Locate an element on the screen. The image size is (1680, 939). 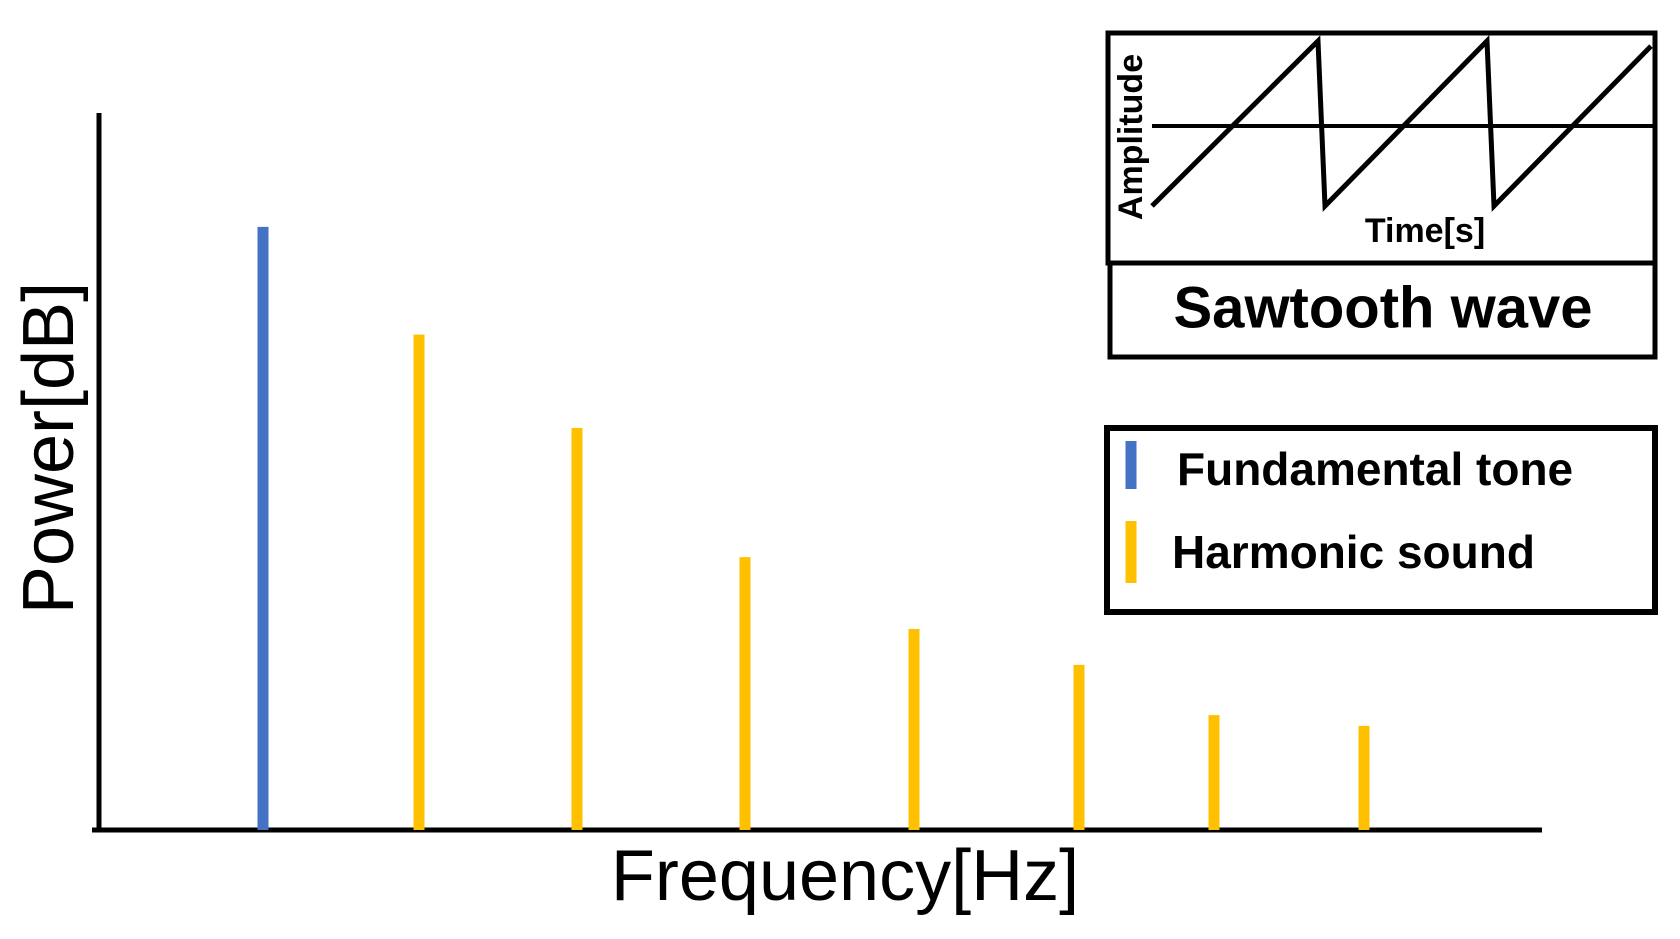
legend: Fundamental tone Harmonic sound is located at coordinates (1381, 520).